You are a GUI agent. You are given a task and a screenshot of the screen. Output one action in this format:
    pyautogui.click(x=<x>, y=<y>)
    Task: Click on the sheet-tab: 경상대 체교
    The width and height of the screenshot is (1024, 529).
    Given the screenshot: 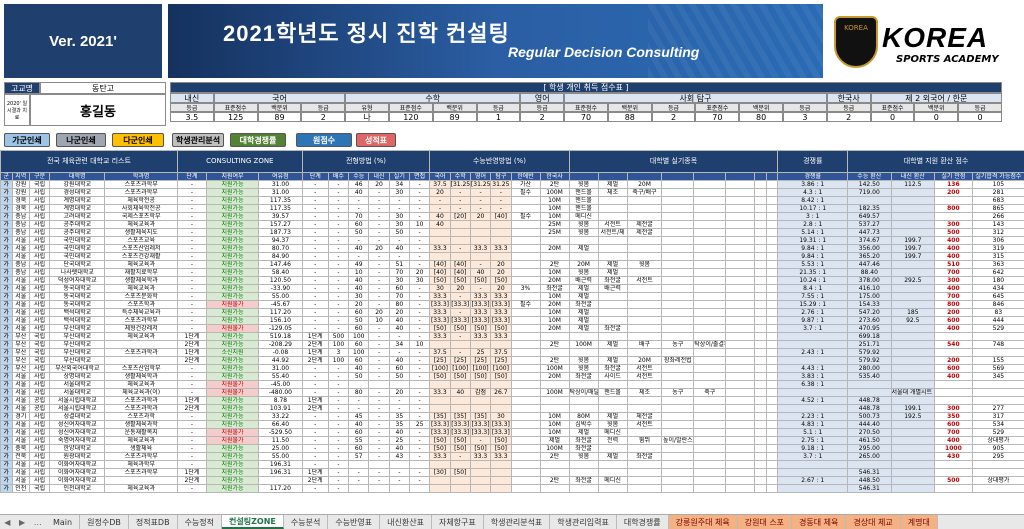 What is the action you would take?
    pyautogui.click(x=873, y=522)
    